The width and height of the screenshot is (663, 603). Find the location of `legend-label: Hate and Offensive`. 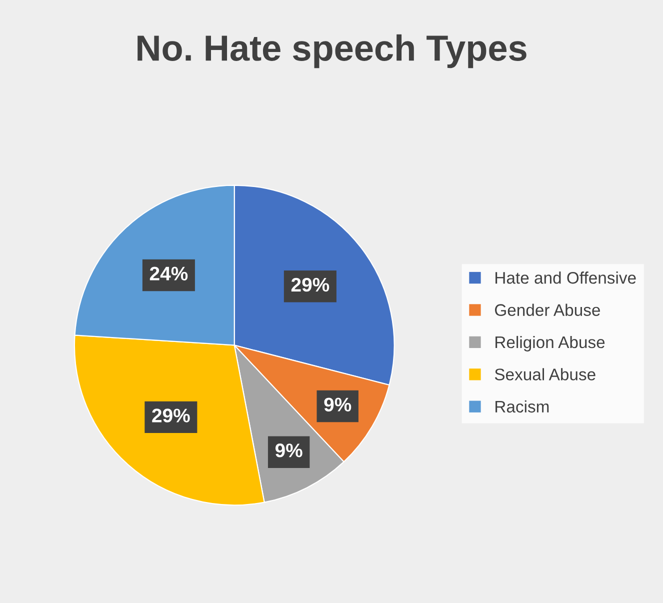

legend-label: Hate and Offensive is located at coordinates (566, 278).